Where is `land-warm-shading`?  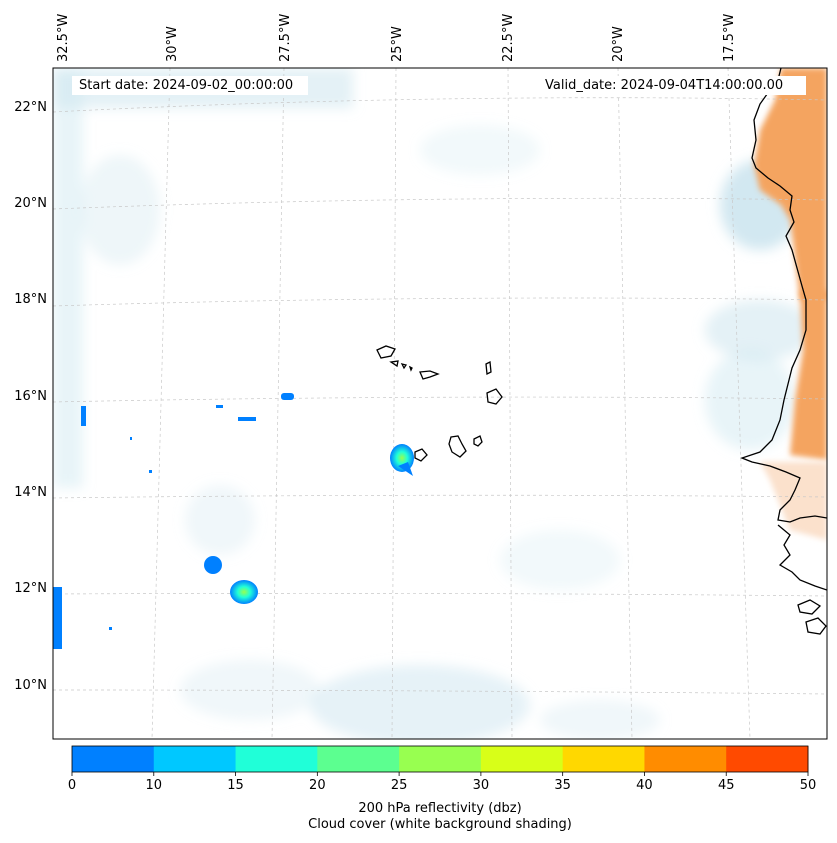
land-warm-shading is located at coordinates (790, 304).